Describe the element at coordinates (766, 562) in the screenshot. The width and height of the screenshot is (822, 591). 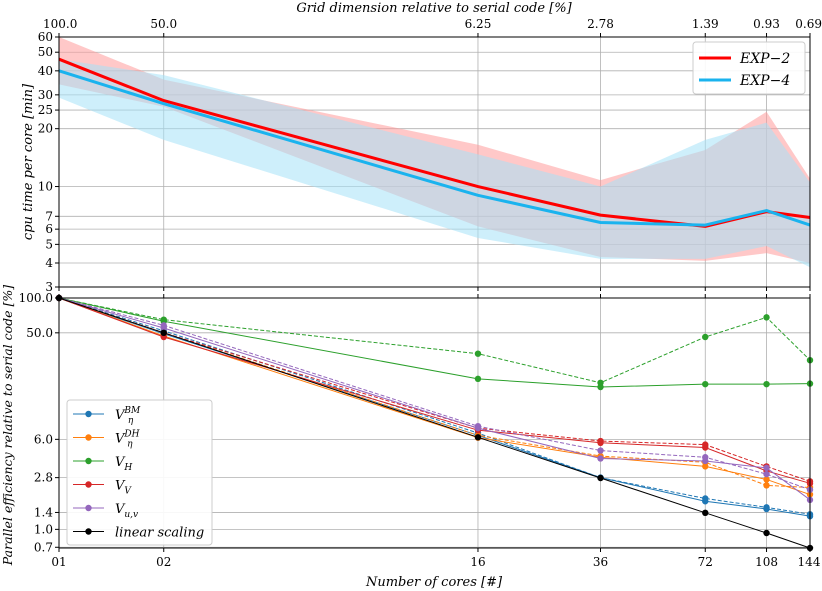
I see `bottom-x-tick-label: 108` at that location.